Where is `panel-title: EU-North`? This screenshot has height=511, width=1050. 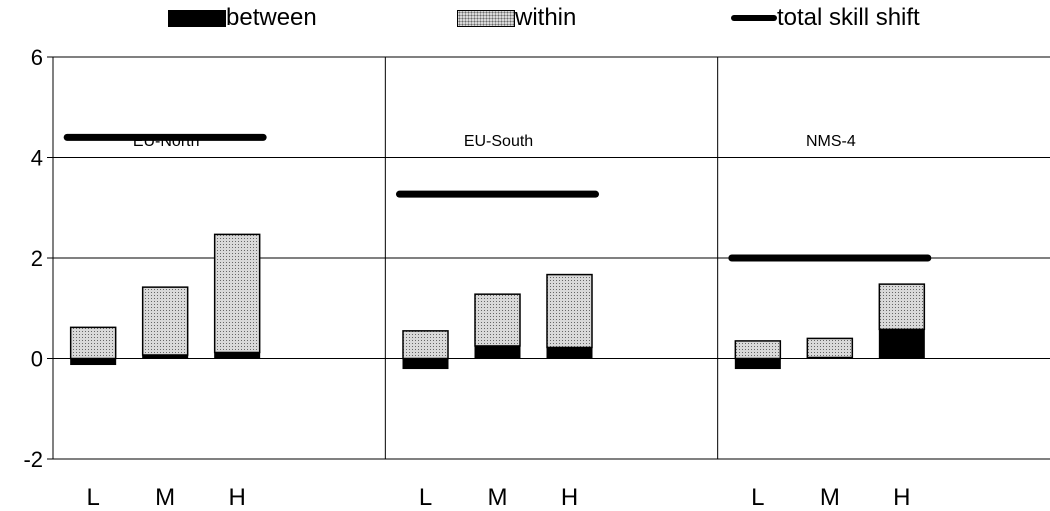 panel-title: EU-North is located at coordinates (166, 141).